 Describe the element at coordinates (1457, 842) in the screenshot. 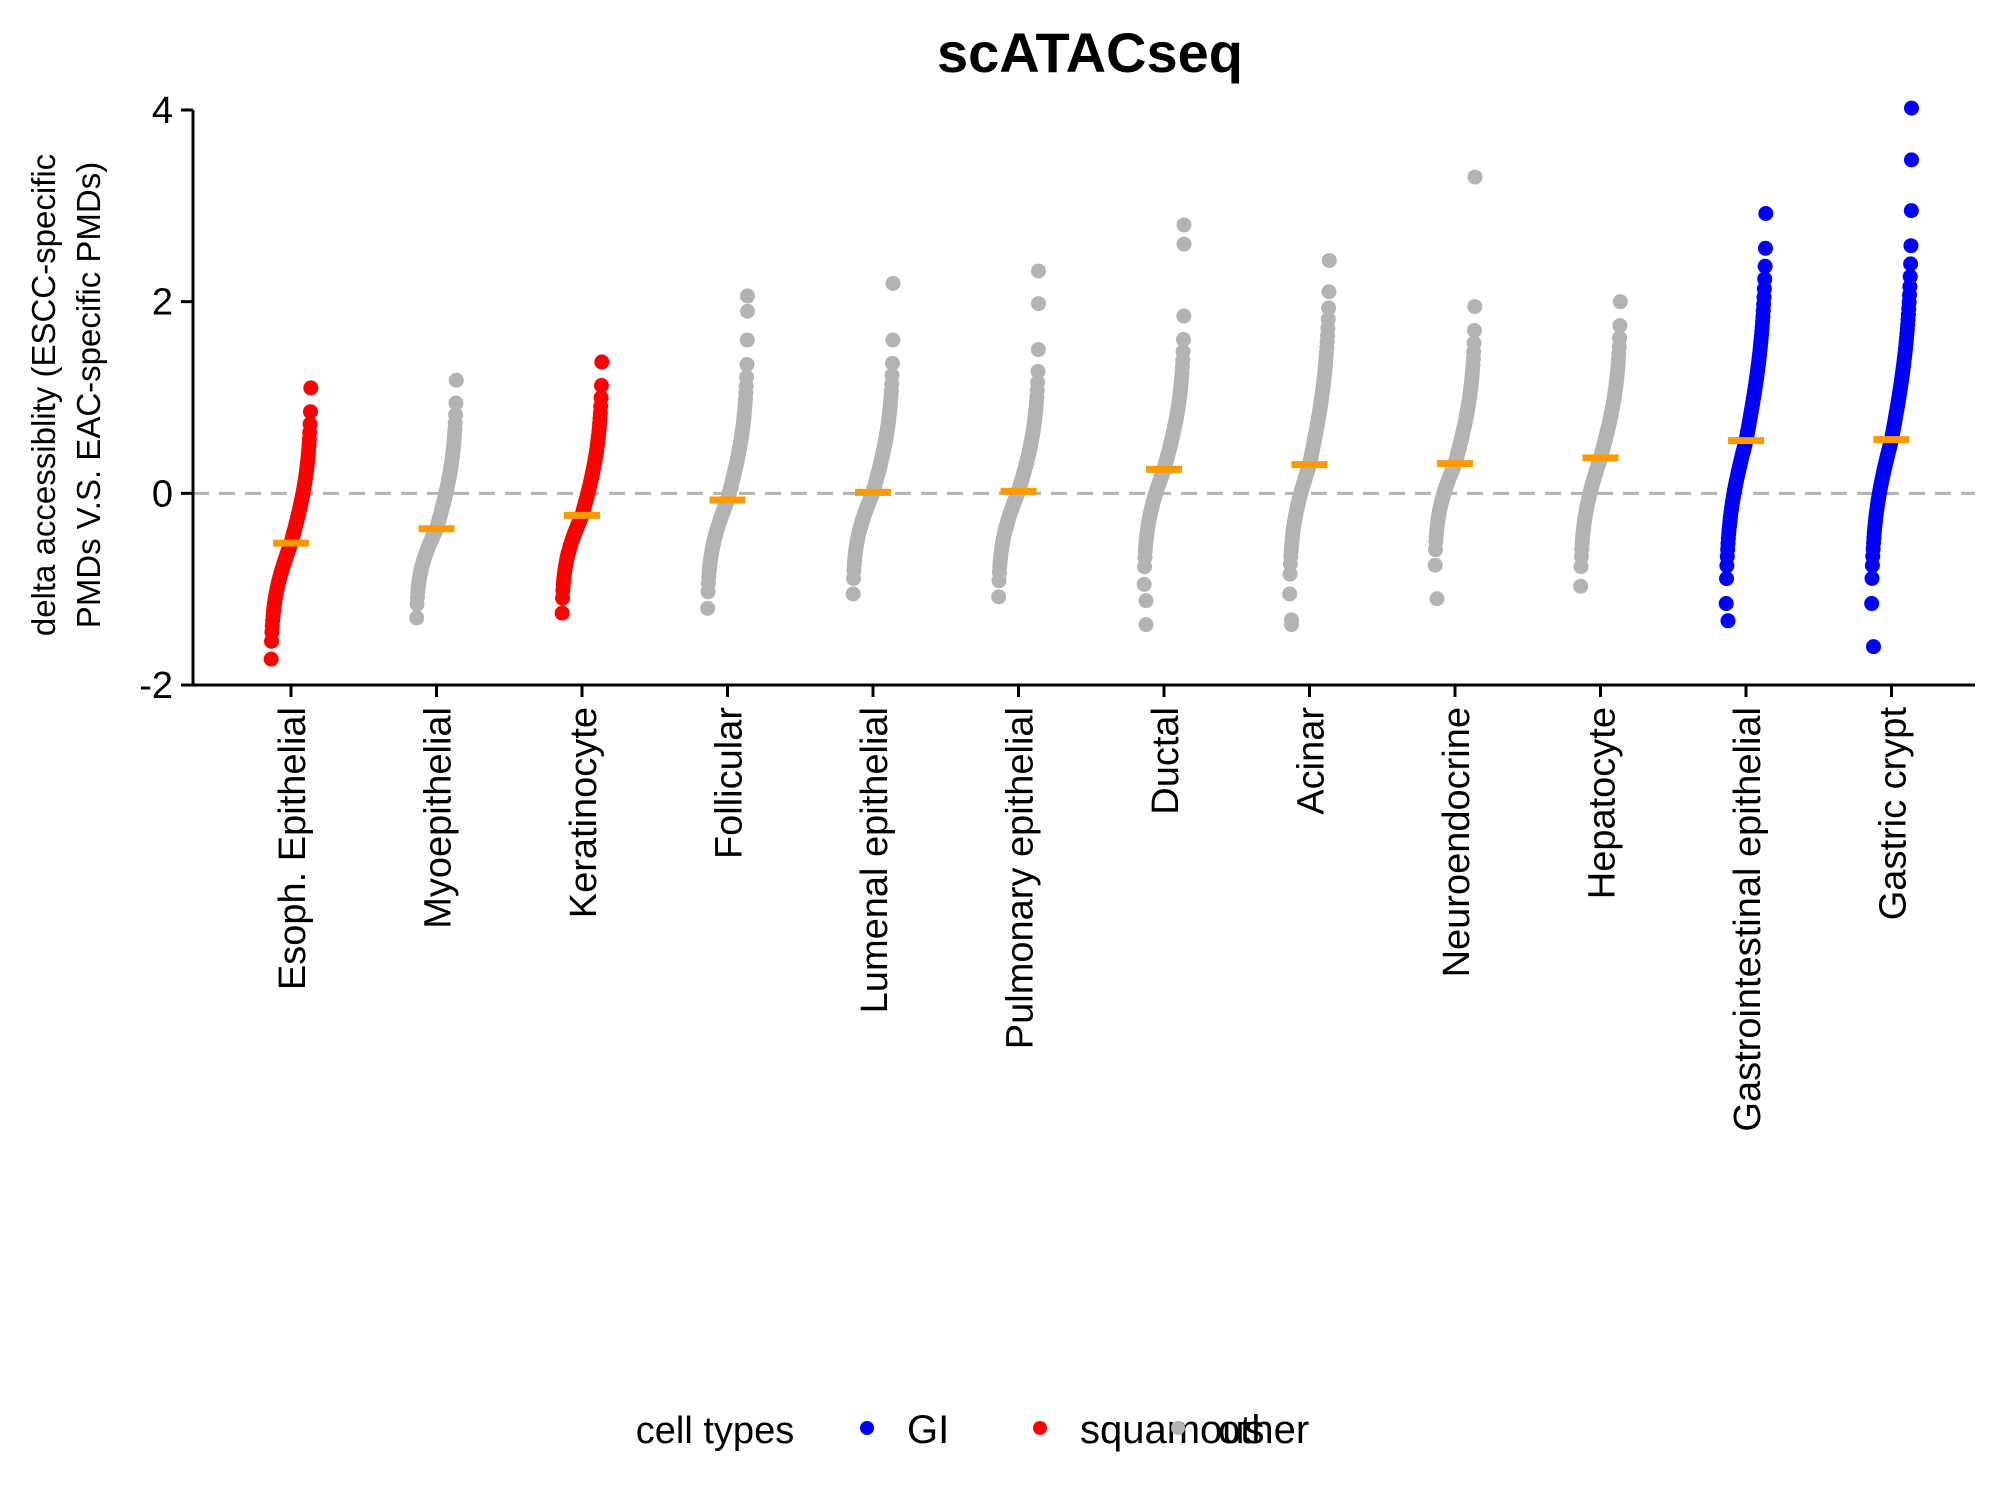

I see `x-tick-label: Neuroendocrine` at that location.